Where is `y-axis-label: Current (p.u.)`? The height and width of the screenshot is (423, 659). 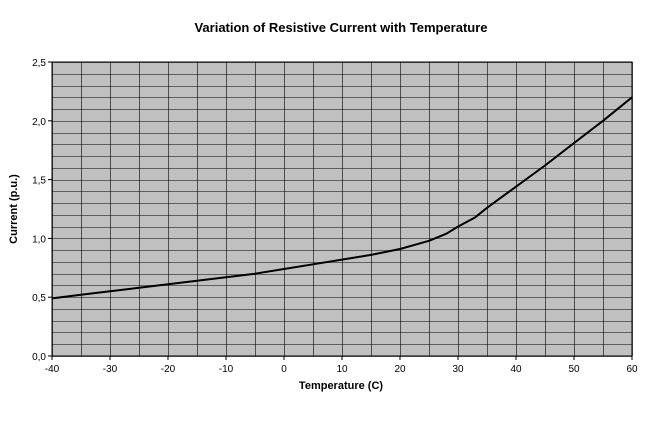
y-axis-label: Current (p.u.) is located at coordinates (14, 209).